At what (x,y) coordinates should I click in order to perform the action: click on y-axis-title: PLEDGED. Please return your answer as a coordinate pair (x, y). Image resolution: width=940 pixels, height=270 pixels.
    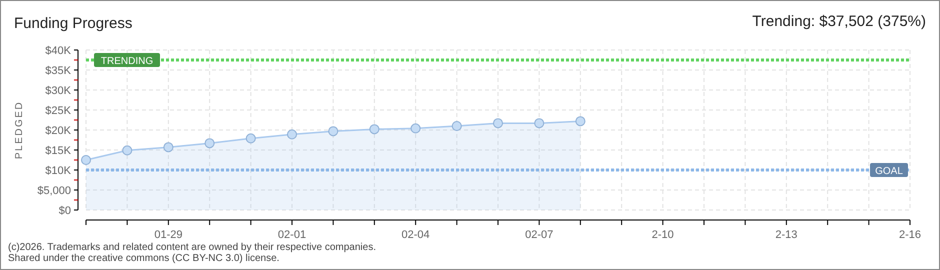
    Looking at the image, I should click on (19, 130).